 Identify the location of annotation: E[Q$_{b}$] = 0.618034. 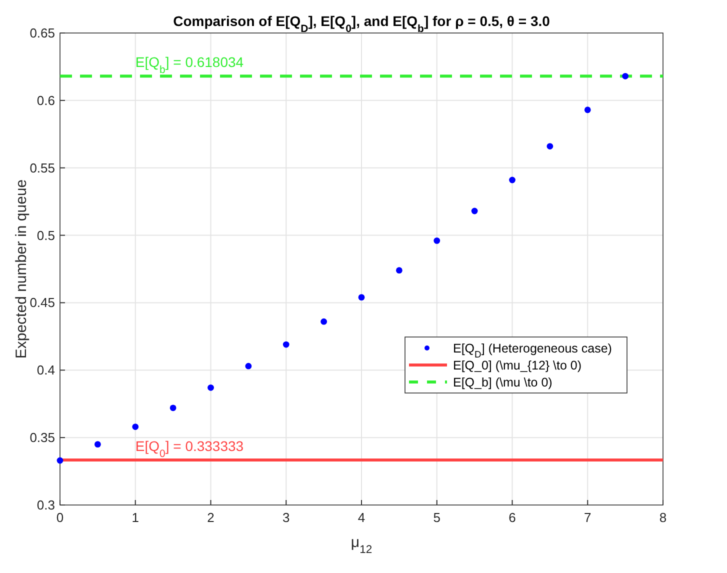
(189, 65).